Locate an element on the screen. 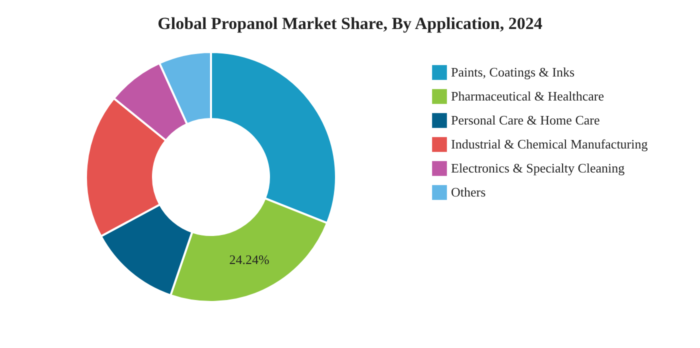 The width and height of the screenshot is (700, 348). legend-label: Industrial & Chemical Manufacturing is located at coordinates (549, 144).